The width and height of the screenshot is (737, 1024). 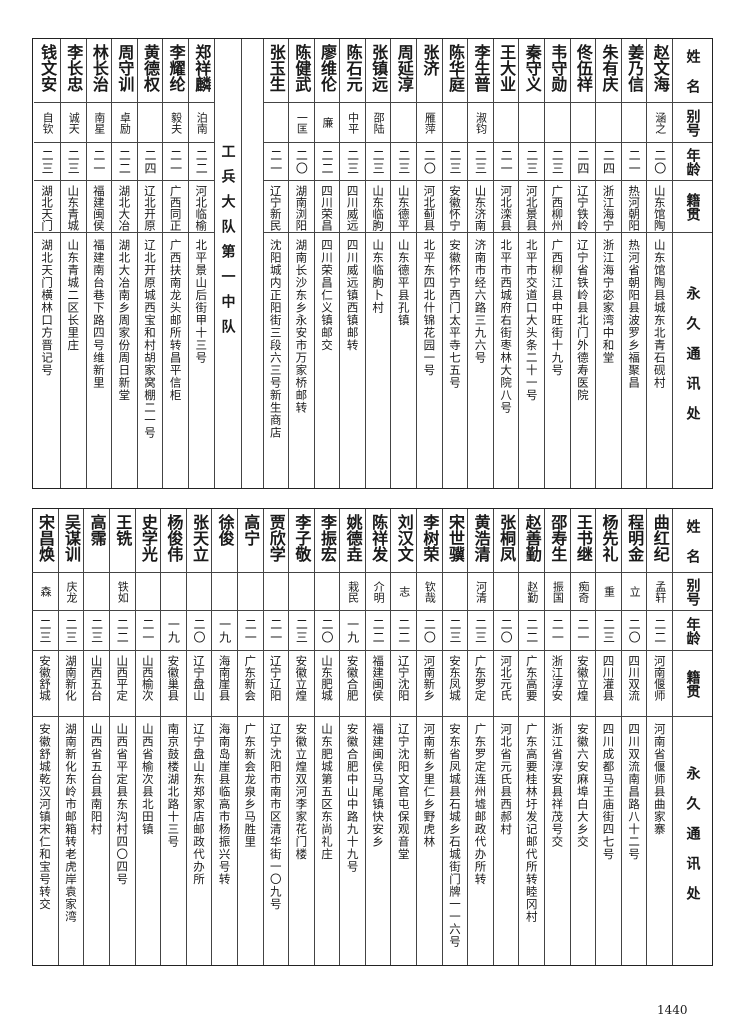 I want to click on person-alias: 志, so click(x=404, y=591).